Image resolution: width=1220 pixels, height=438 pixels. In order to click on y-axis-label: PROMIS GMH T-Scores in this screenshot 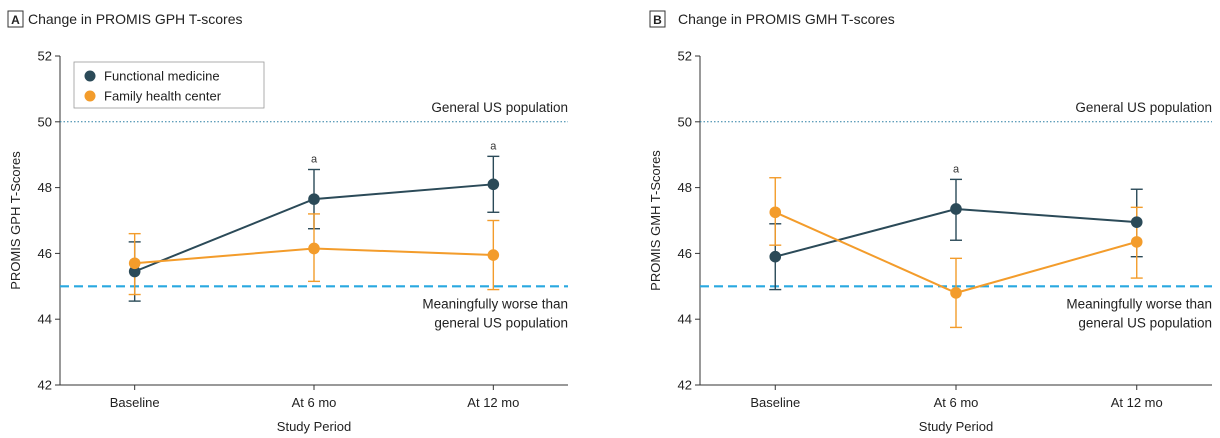, I will do `click(655, 220)`.